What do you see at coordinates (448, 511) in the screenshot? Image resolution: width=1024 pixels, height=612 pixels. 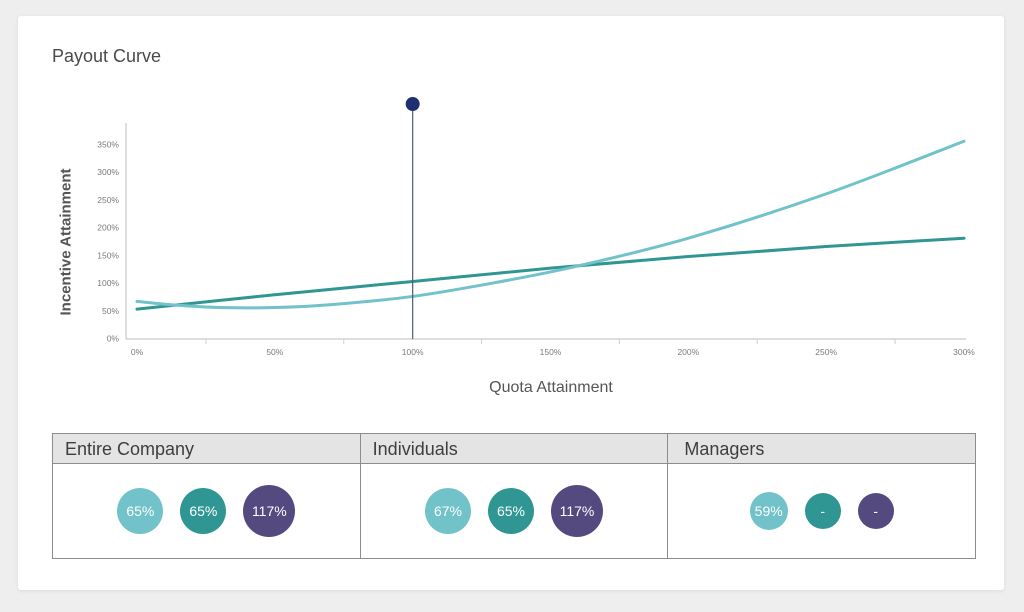 I see `individuals-value-1: 67%` at bounding box center [448, 511].